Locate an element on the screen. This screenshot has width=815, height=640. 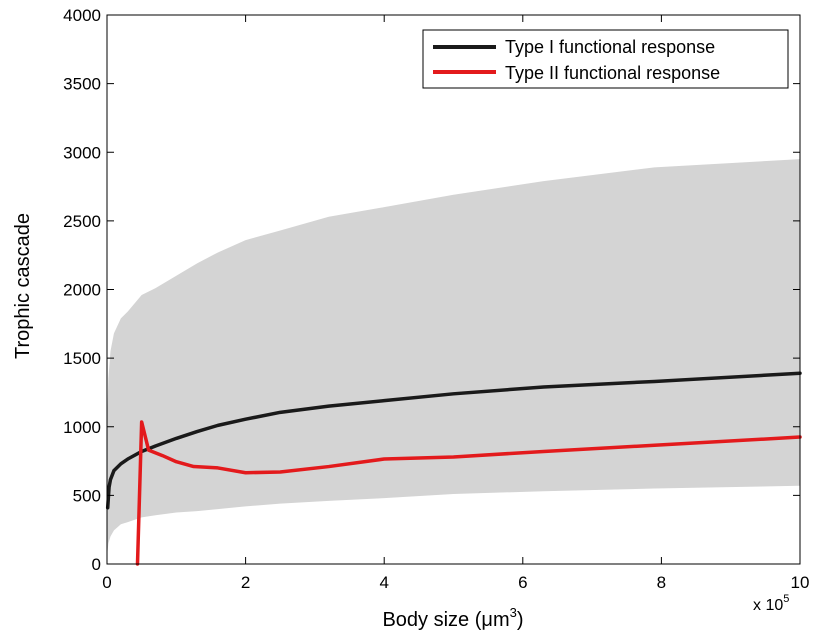
x-axis-label-unit: m is located at coordinates (501, 620).